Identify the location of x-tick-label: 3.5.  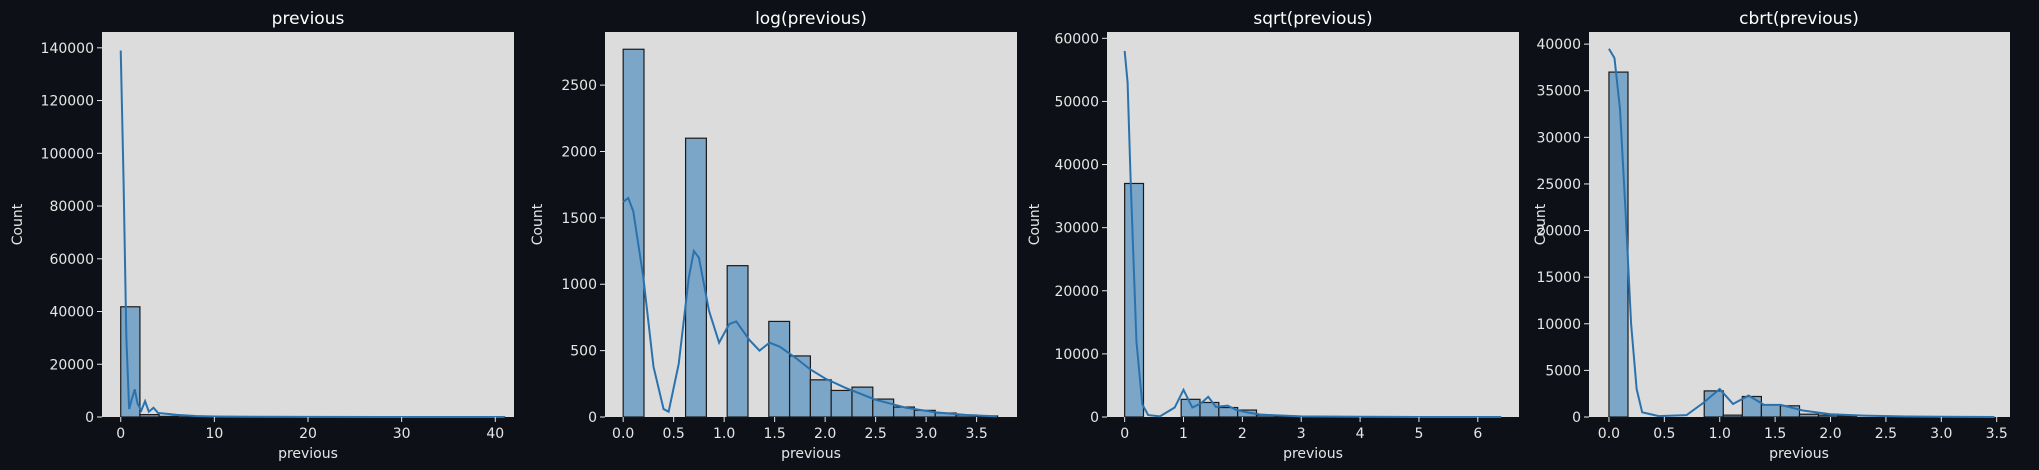
(1997, 434).